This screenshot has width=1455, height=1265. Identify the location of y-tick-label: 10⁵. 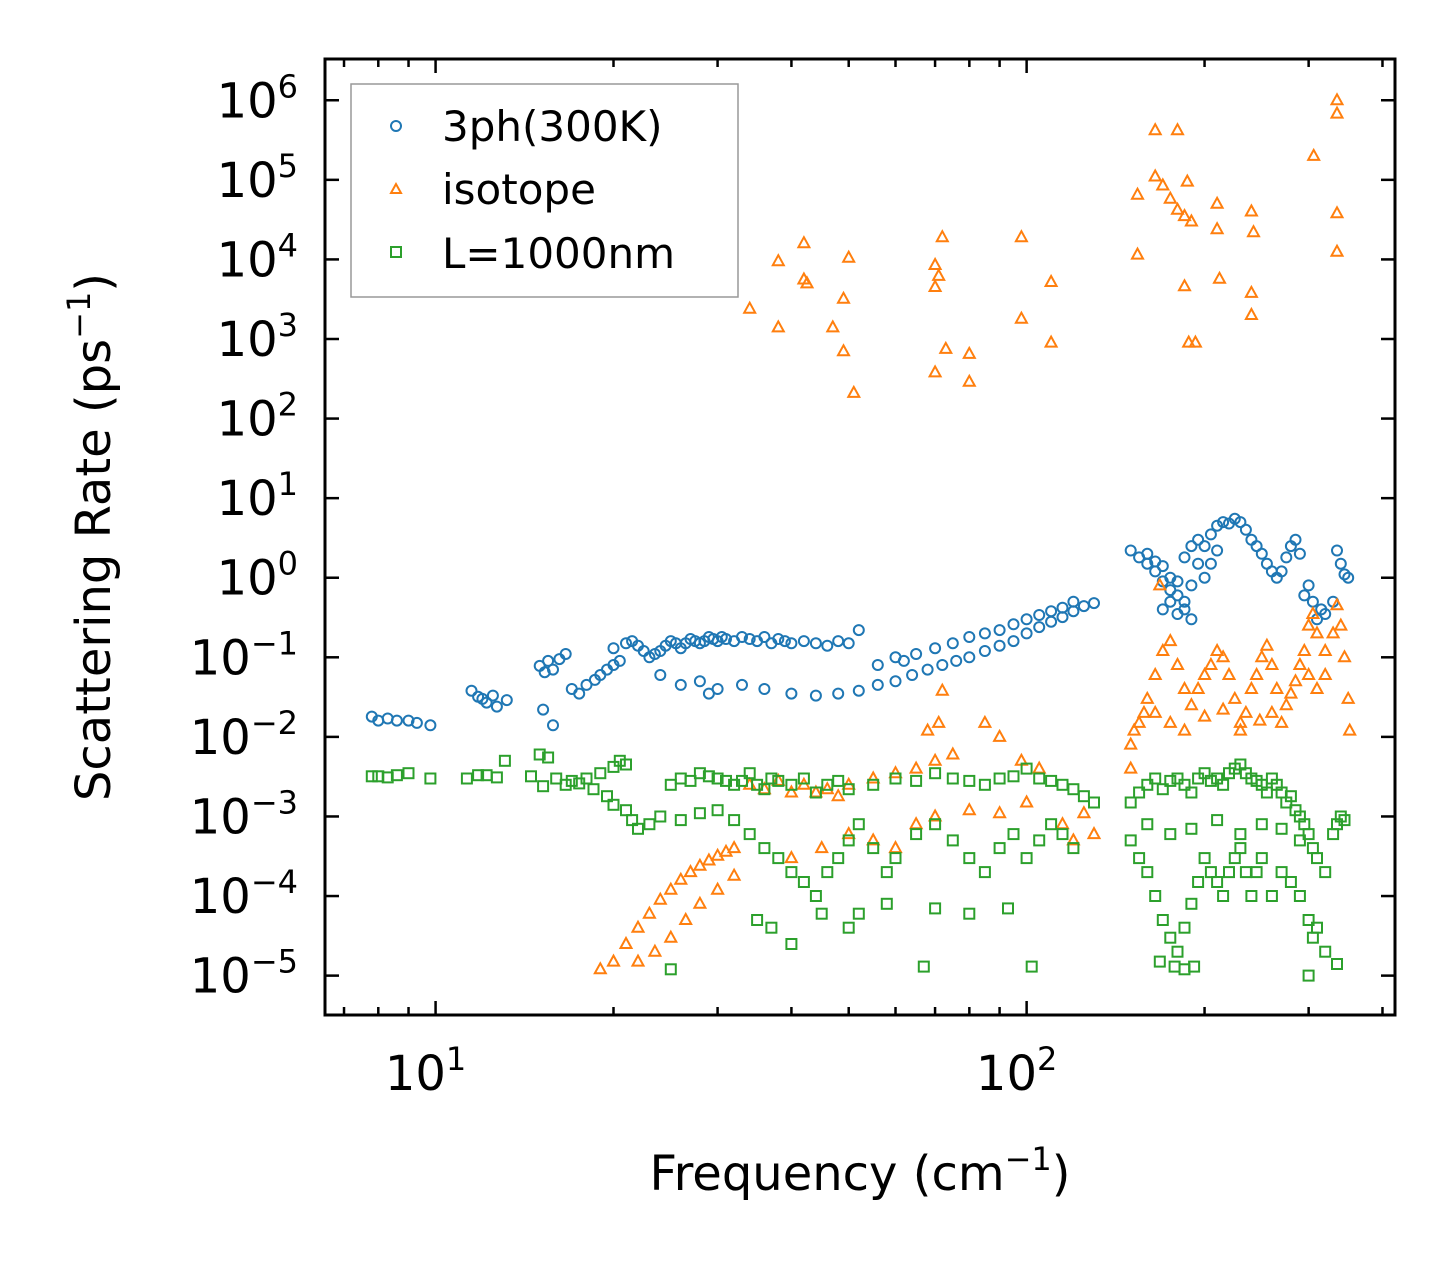
(257, 178).